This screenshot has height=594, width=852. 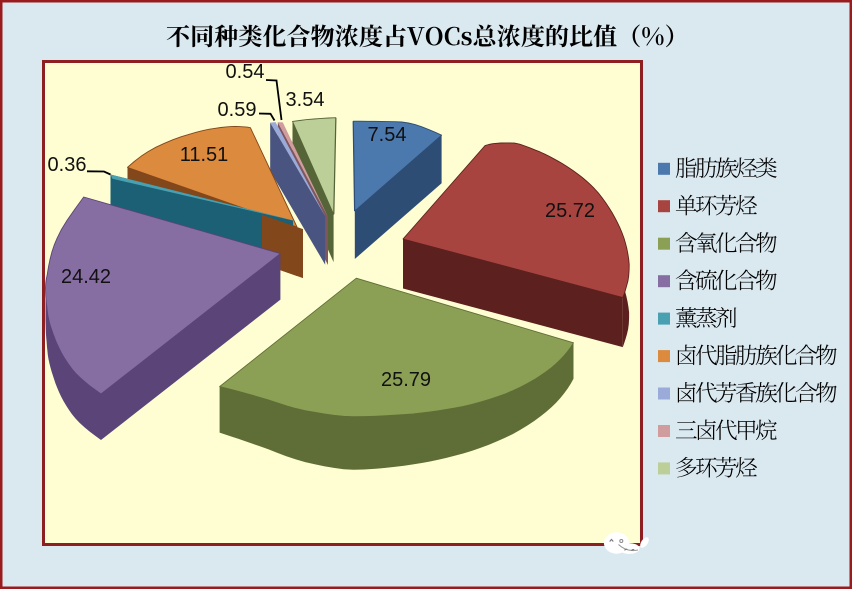 I want to click on svg-text: 3.54, so click(x=305, y=100).